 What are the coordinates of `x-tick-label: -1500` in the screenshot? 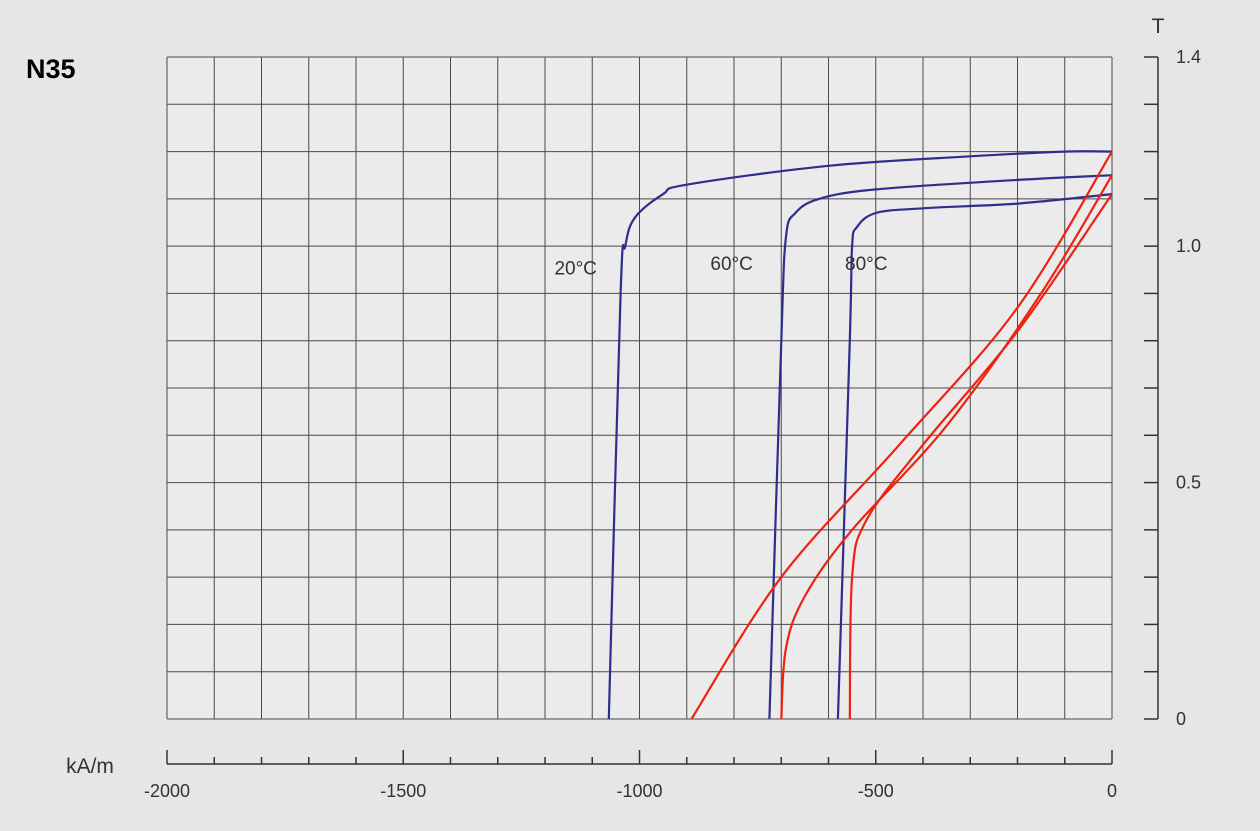 It's located at (403, 791).